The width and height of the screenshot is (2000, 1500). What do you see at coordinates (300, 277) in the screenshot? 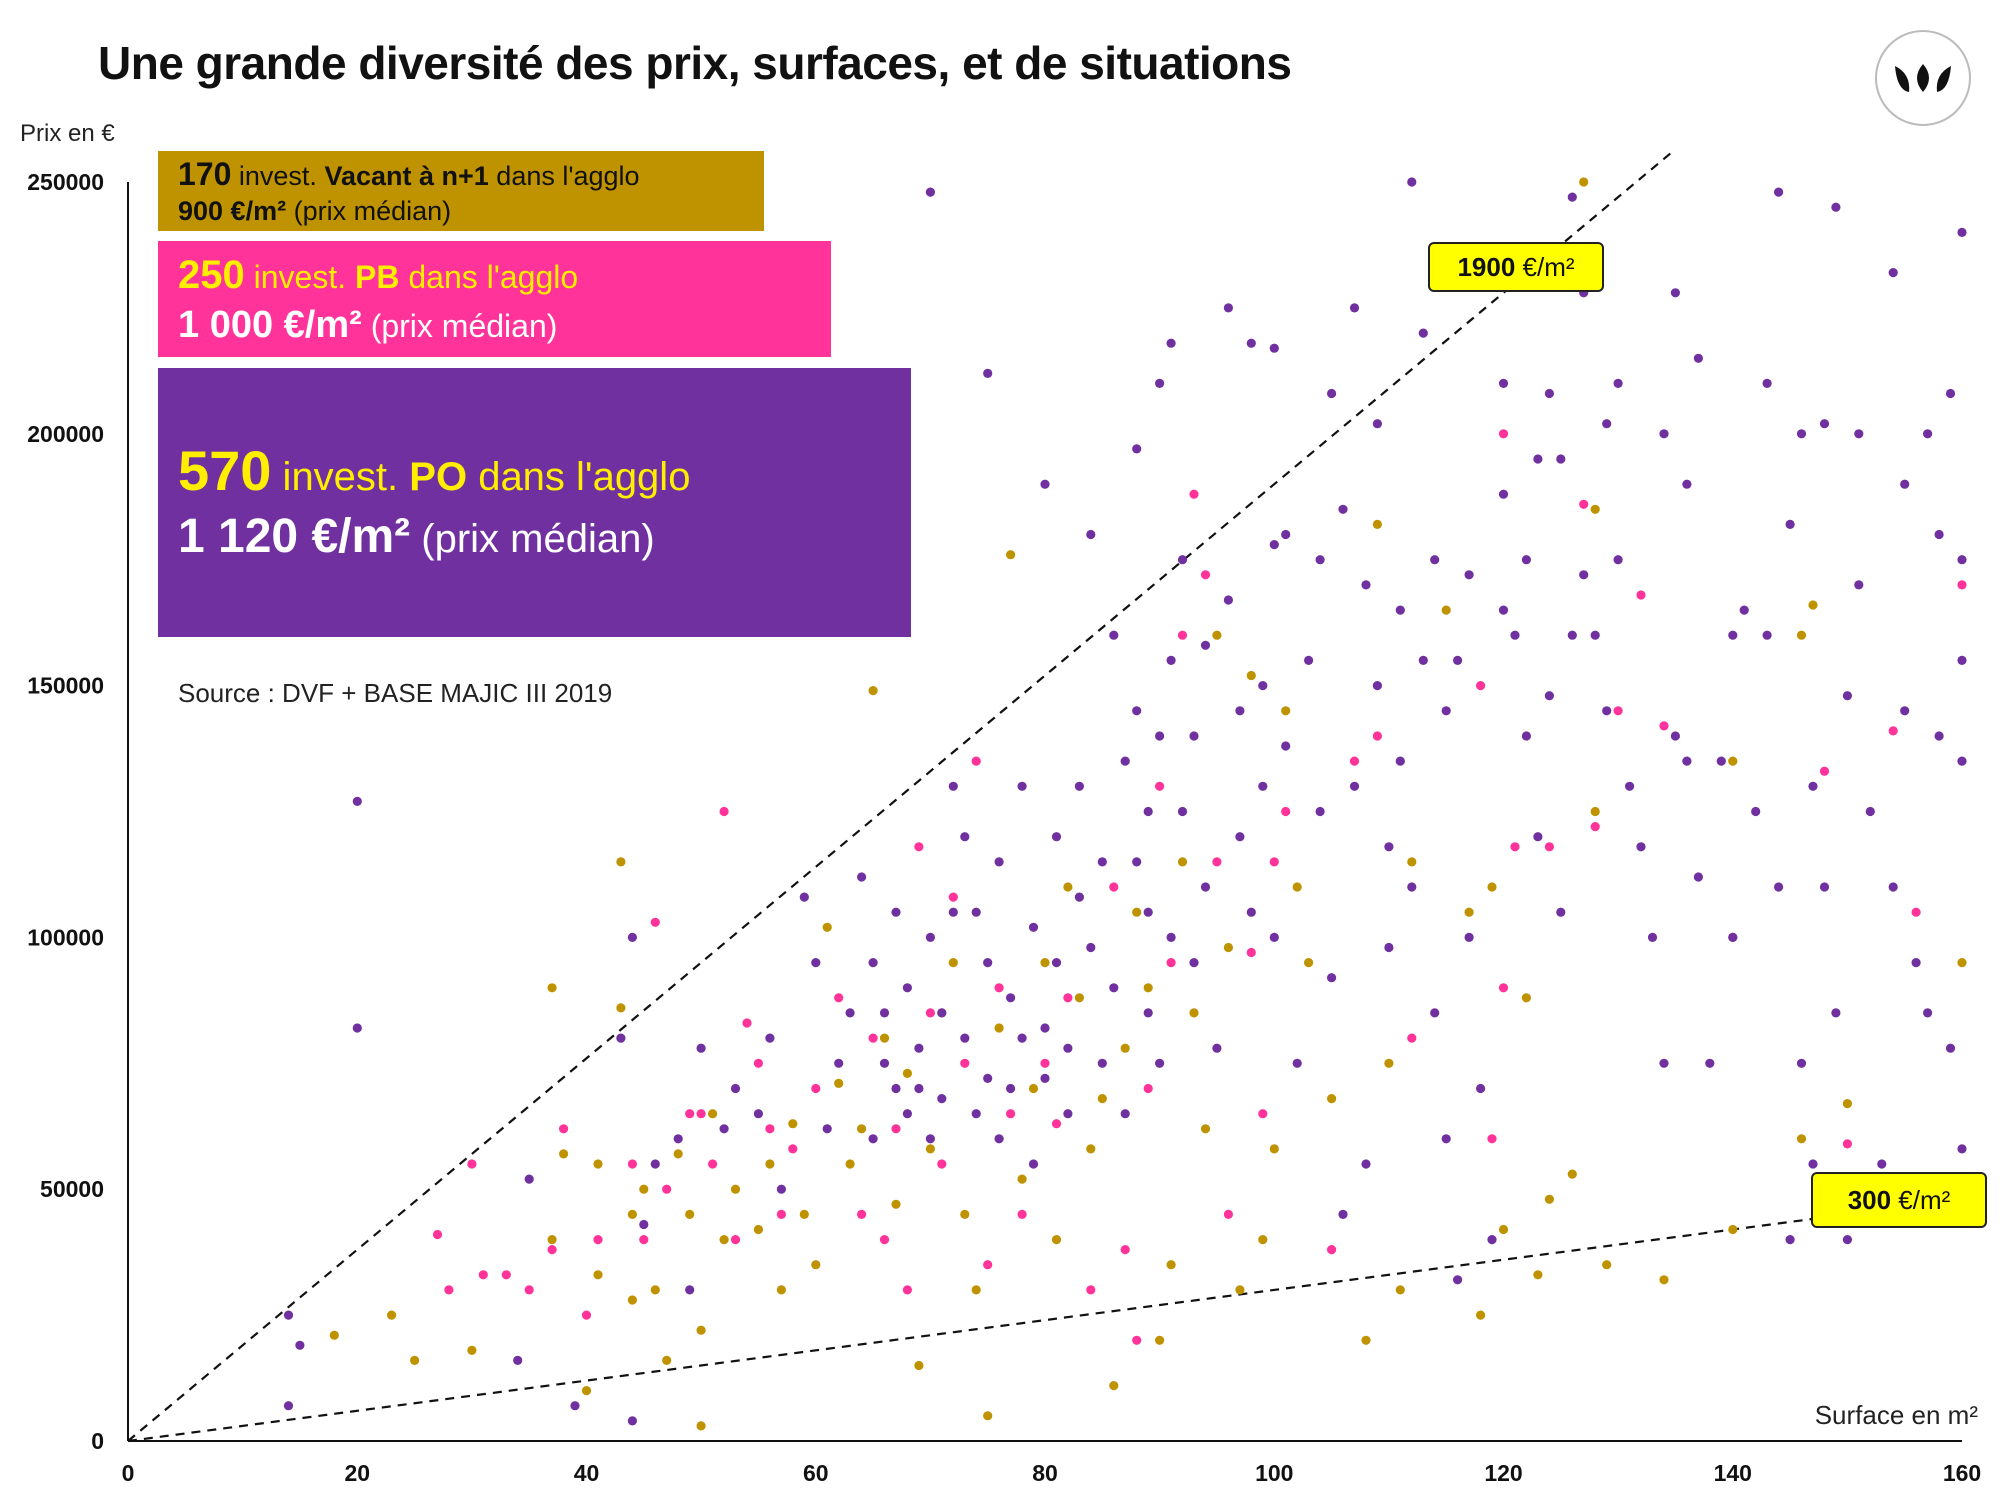
I see `pb-text1: invest.` at bounding box center [300, 277].